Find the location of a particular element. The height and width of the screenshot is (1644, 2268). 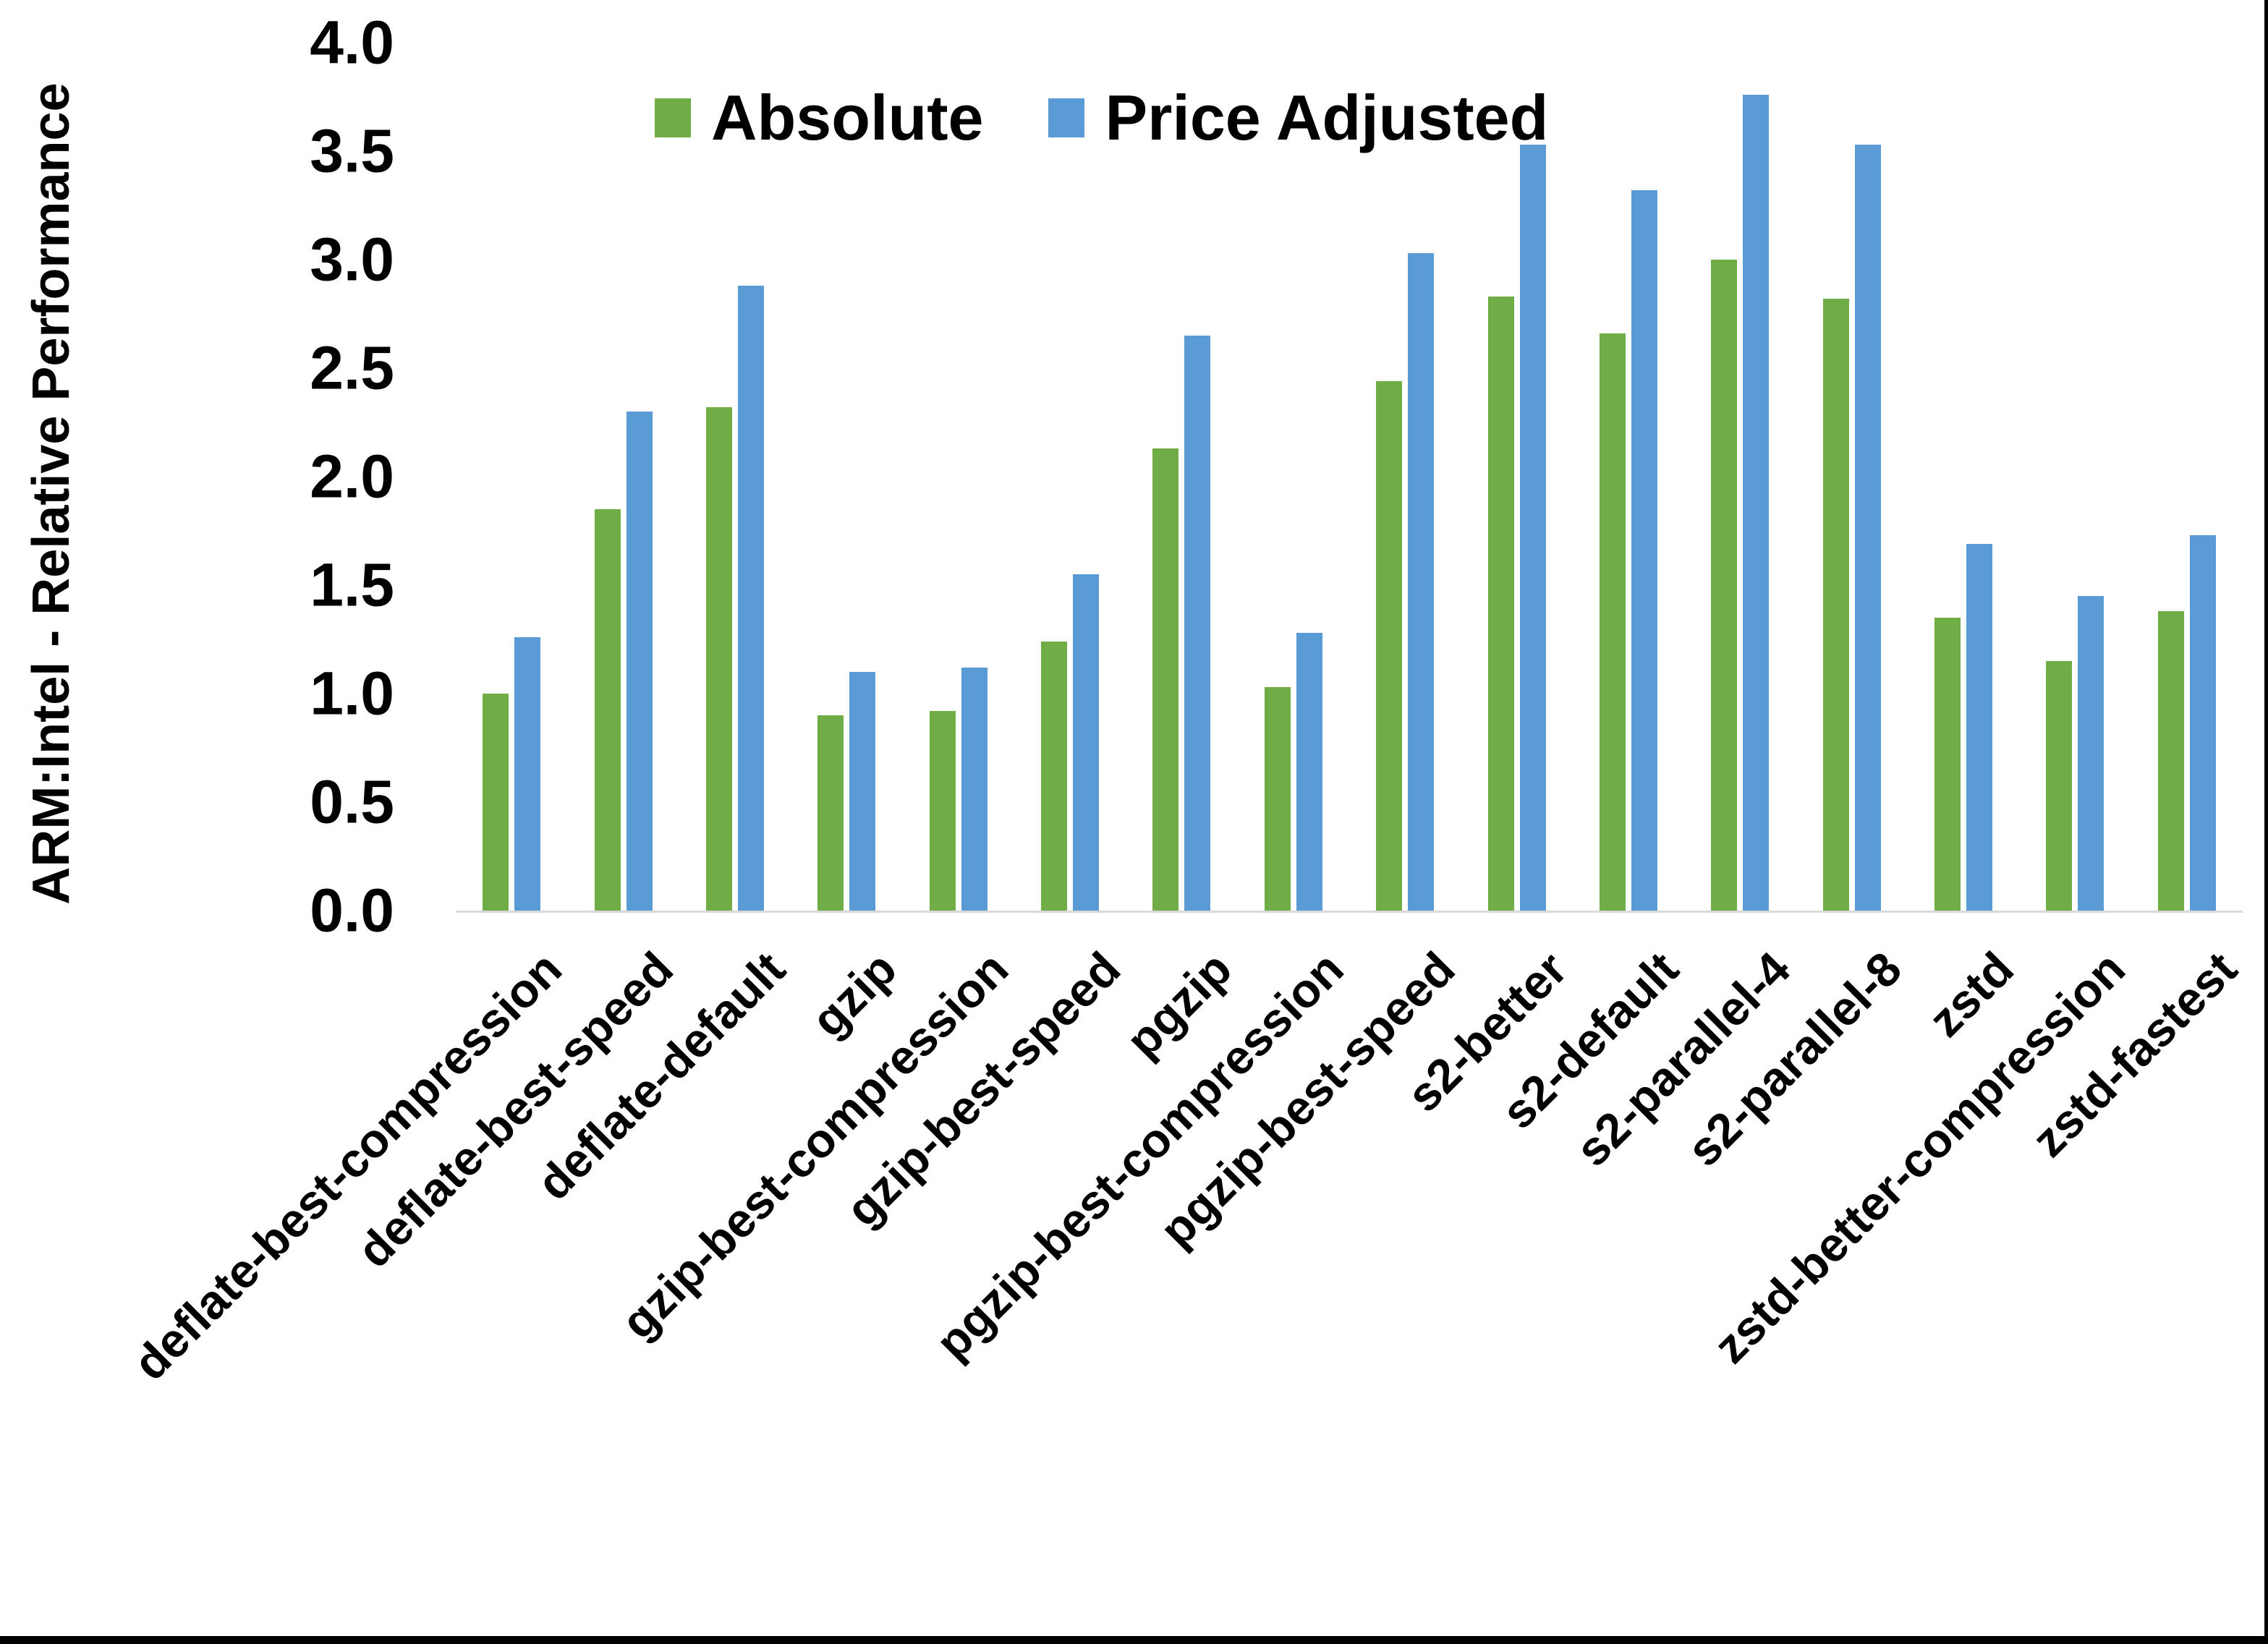

bar-price-adjusted-pgzip-best-compression is located at coordinates (1309, 772).